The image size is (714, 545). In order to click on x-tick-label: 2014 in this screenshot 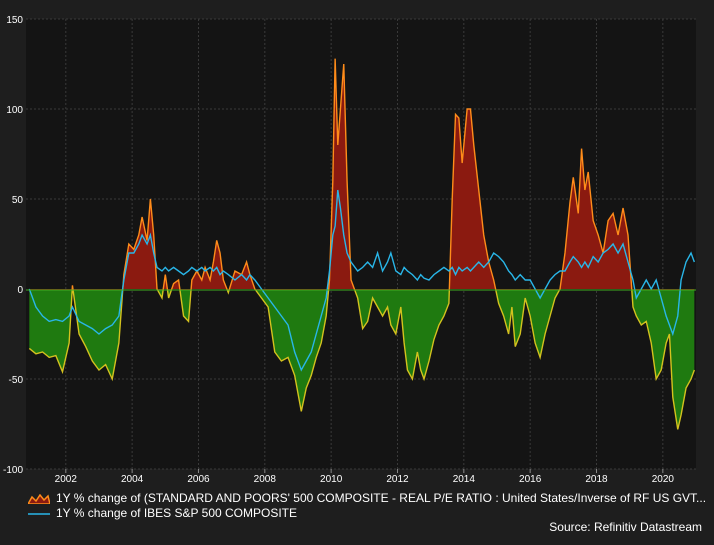, I will do `click(464, 479)`.